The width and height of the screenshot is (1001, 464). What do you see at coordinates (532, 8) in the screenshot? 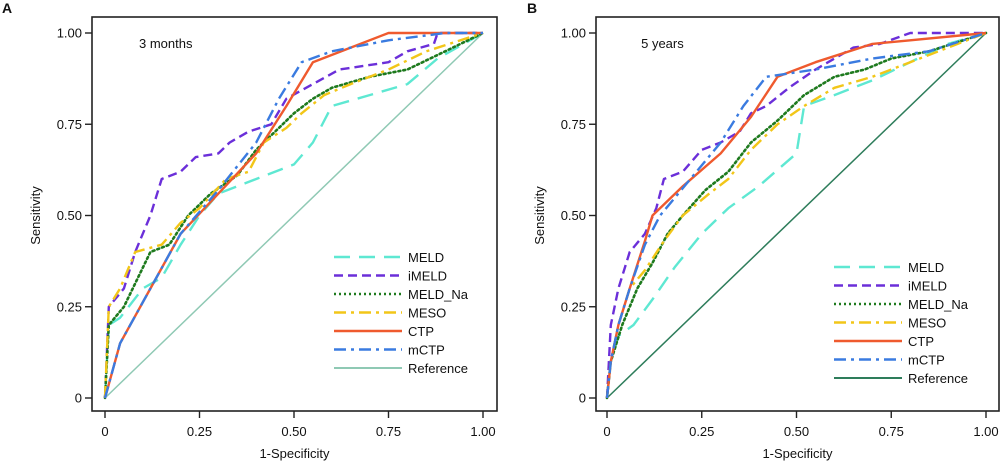
I see `panel-label: B` at bounding box center [532, 8].